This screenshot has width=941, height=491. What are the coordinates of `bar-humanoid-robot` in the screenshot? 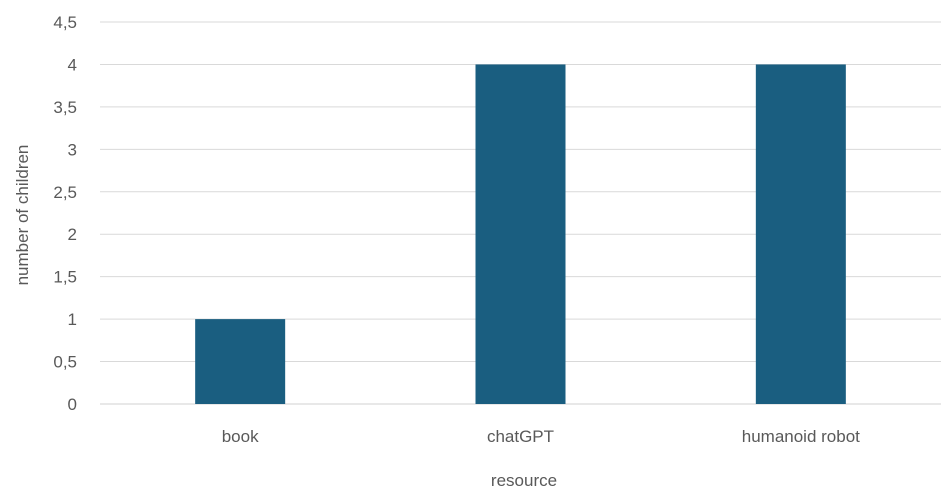 It's located at (800, 234).